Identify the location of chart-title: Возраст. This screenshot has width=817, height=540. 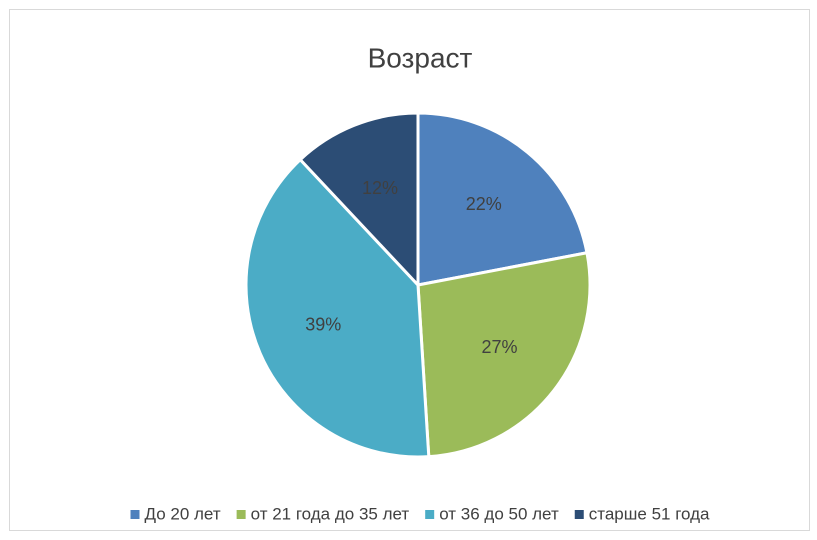
(420, 57).